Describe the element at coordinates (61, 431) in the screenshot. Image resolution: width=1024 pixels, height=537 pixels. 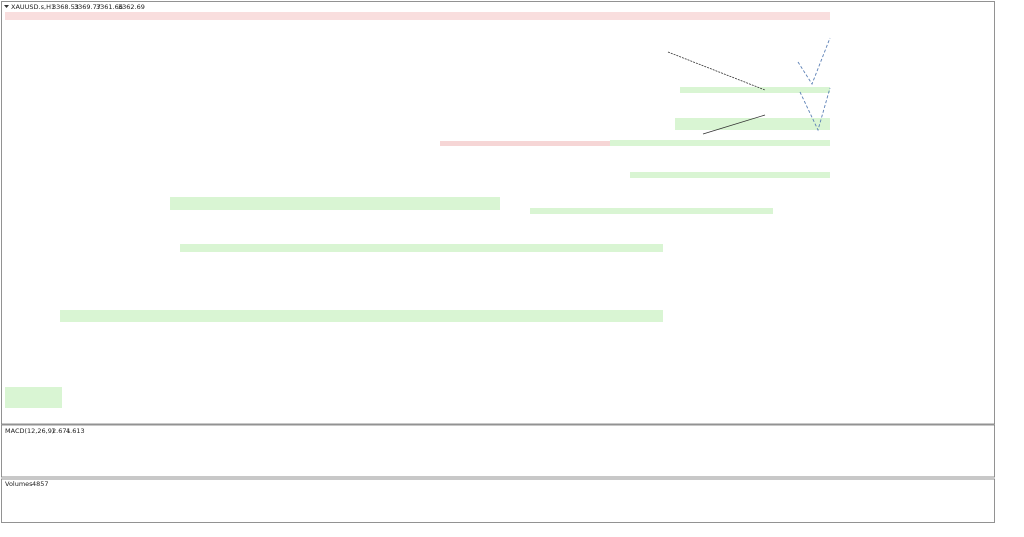
I see `macd-last: 2.671` at that location.